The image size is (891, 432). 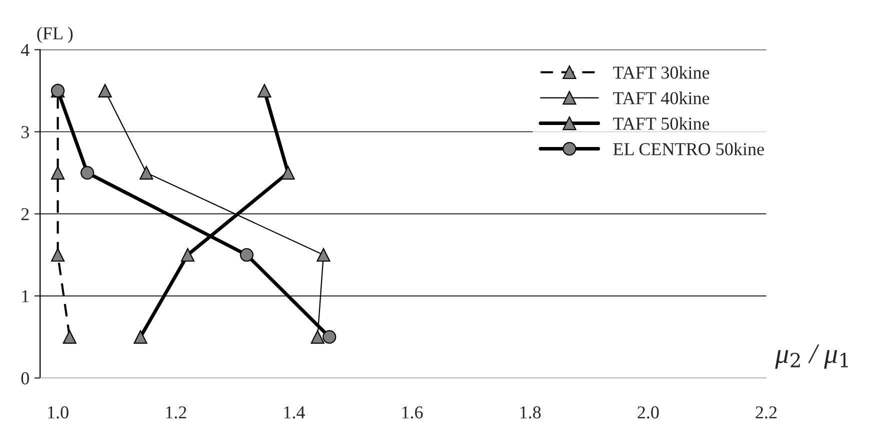 I want to click on y-tick-label: 3, so click(x=25, y=132).